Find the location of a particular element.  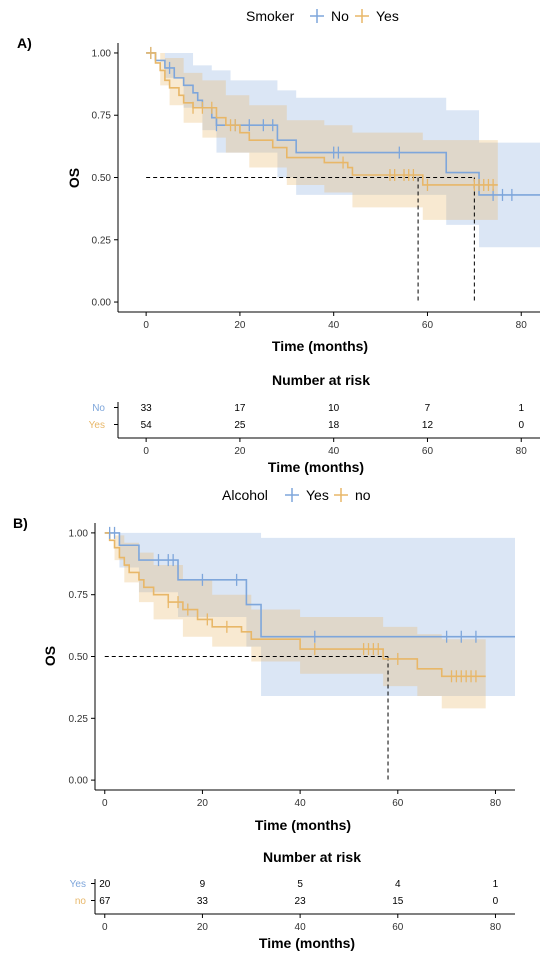

risk-value: 10 is located at coordinates (334, 408).